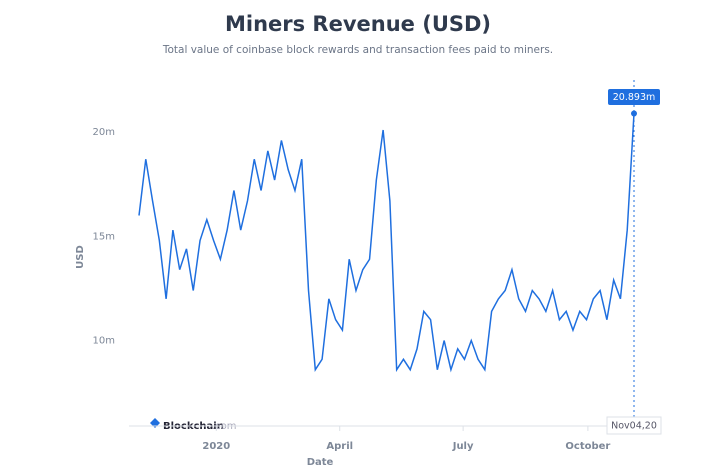 The image size is (716, 476). Describe the element at coordinates (463, 446) in the screenshot. I see `x-tick-label: July` at that location.